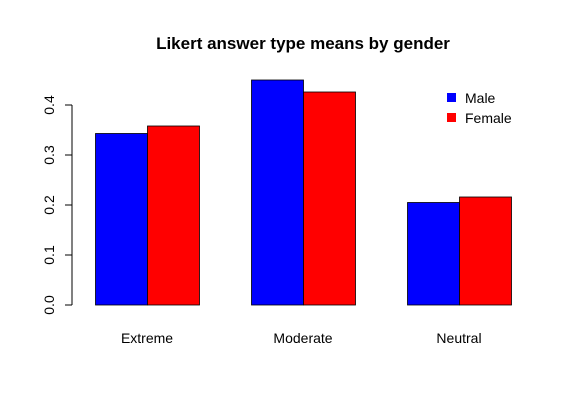 The width and height of the screenshot is (567, 406). I want to click on category-labels: Extreme Moderate Neutral, so click(301, 338).